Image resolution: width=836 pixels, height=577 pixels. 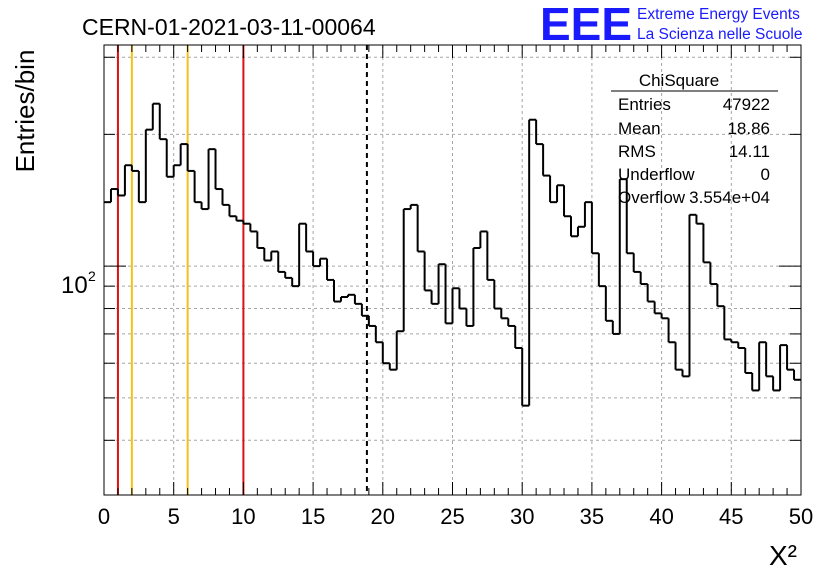 I want to click on x-tick-label: 15, so click(x=313, y=516).